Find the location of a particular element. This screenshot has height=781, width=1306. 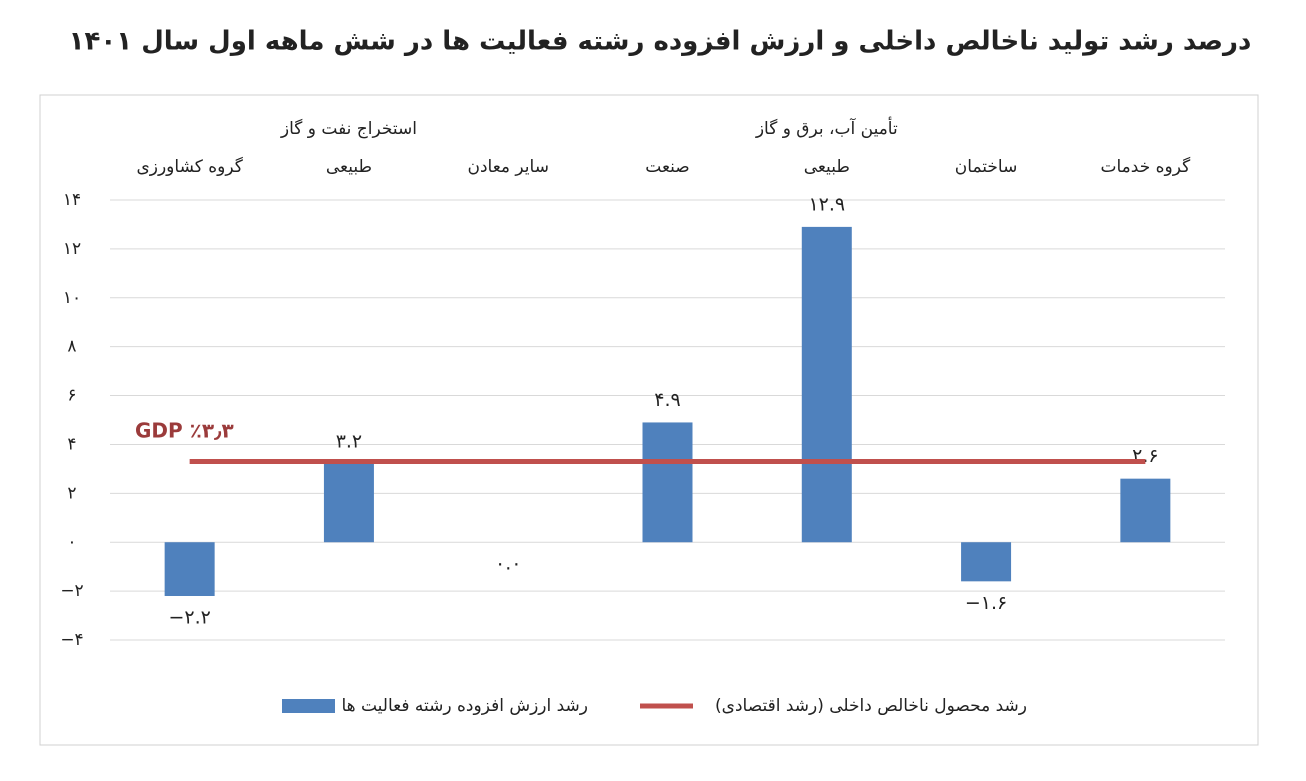

x-category-label: ساختمان is located at coordinates (986, 167).